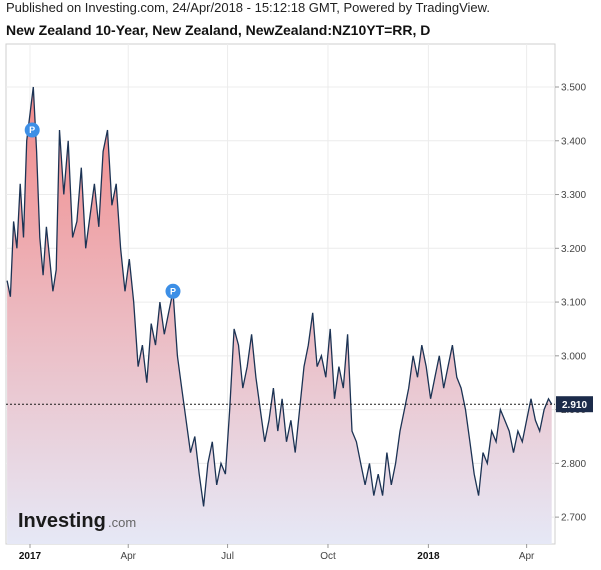  Describe the element at coordinates (573, 141) in the screenshot. I see `y-tick-label: 3.400` at that location.